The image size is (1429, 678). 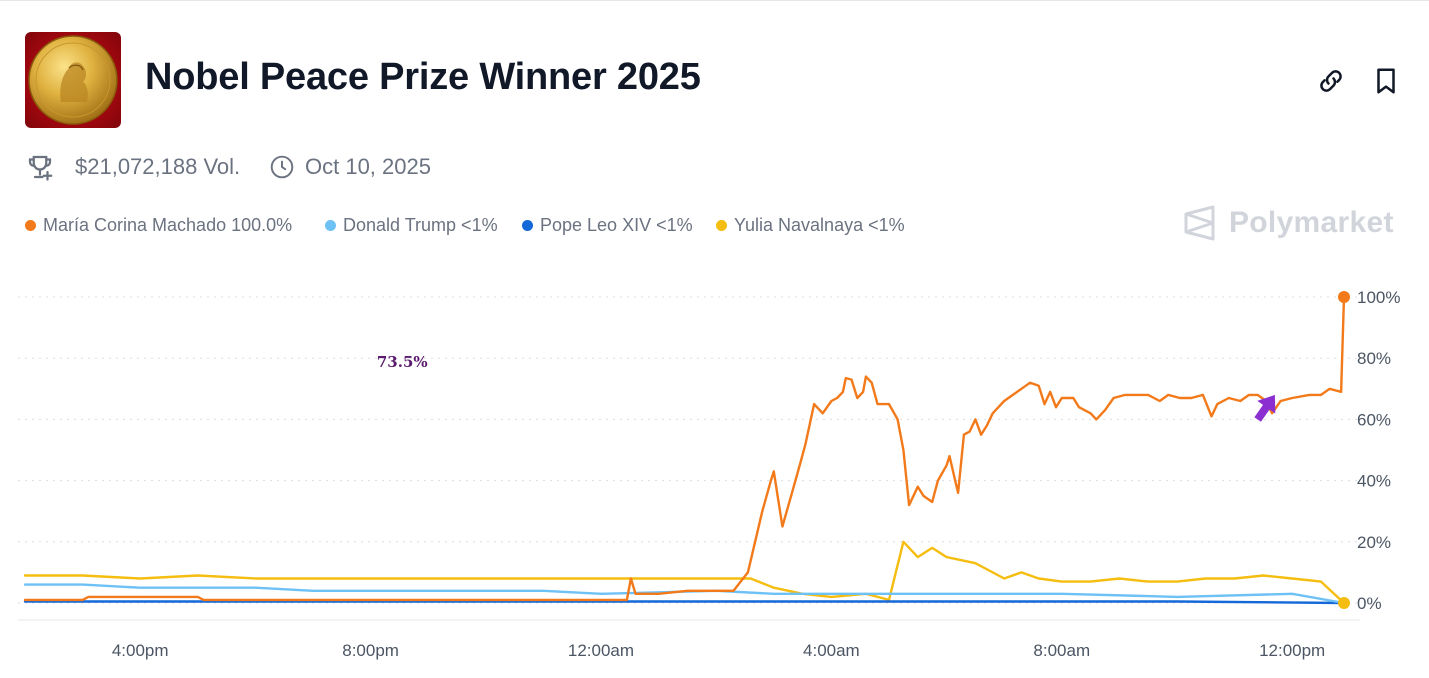 I want to click on legend-label-navalnaya: Yulia Navalnaya <1%, so click(x=819, y=224).